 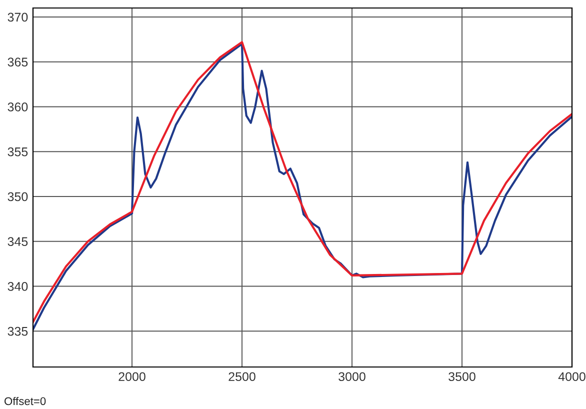 What do you see at coordinates (462, 377) in the screenshot?
I see `x-tick-label: 3500` at bounding box center [462, 377].